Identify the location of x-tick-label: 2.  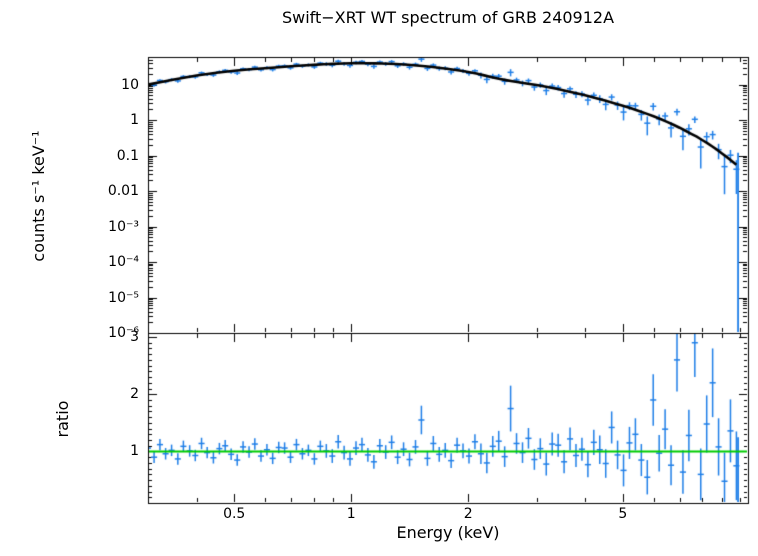
(468, 514).